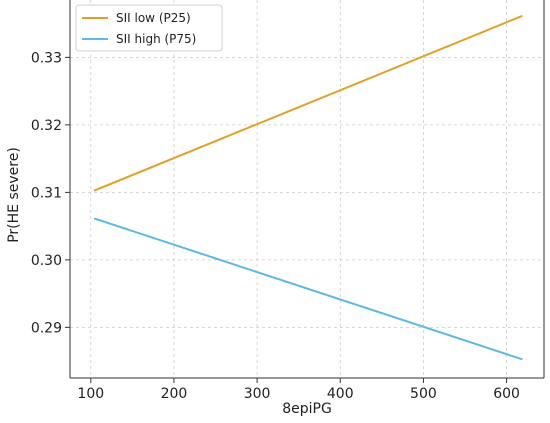 This screenshot has height=423, width=550. What do you see at coordinates (46, 126) in the screenshot?
I see `y-tick-label: 0.32` at bounding box center [46, 126].